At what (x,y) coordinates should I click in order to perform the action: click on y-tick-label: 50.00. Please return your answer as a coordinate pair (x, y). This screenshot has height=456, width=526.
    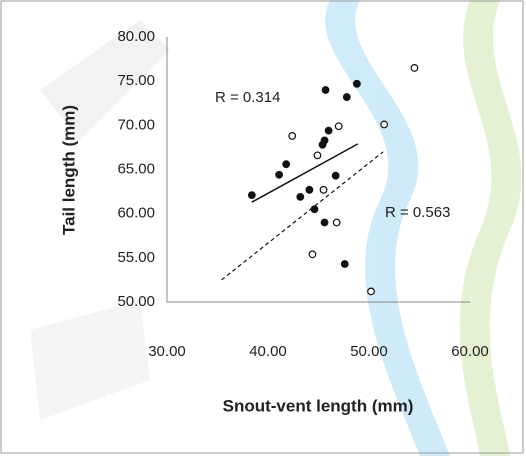
    Looking at the image, I should click on (136, 301).